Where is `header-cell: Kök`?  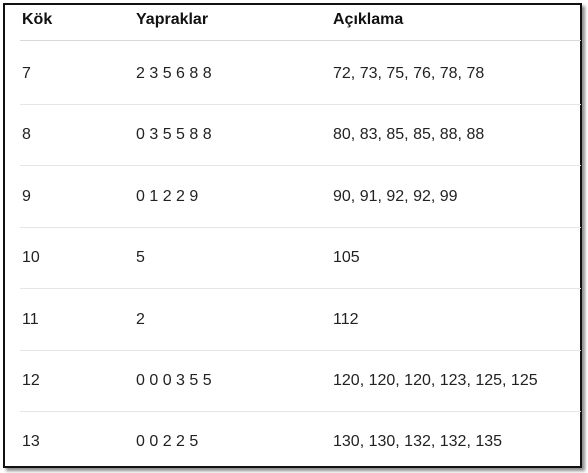
header-cell: Kök is located at coordinates (37, 19).